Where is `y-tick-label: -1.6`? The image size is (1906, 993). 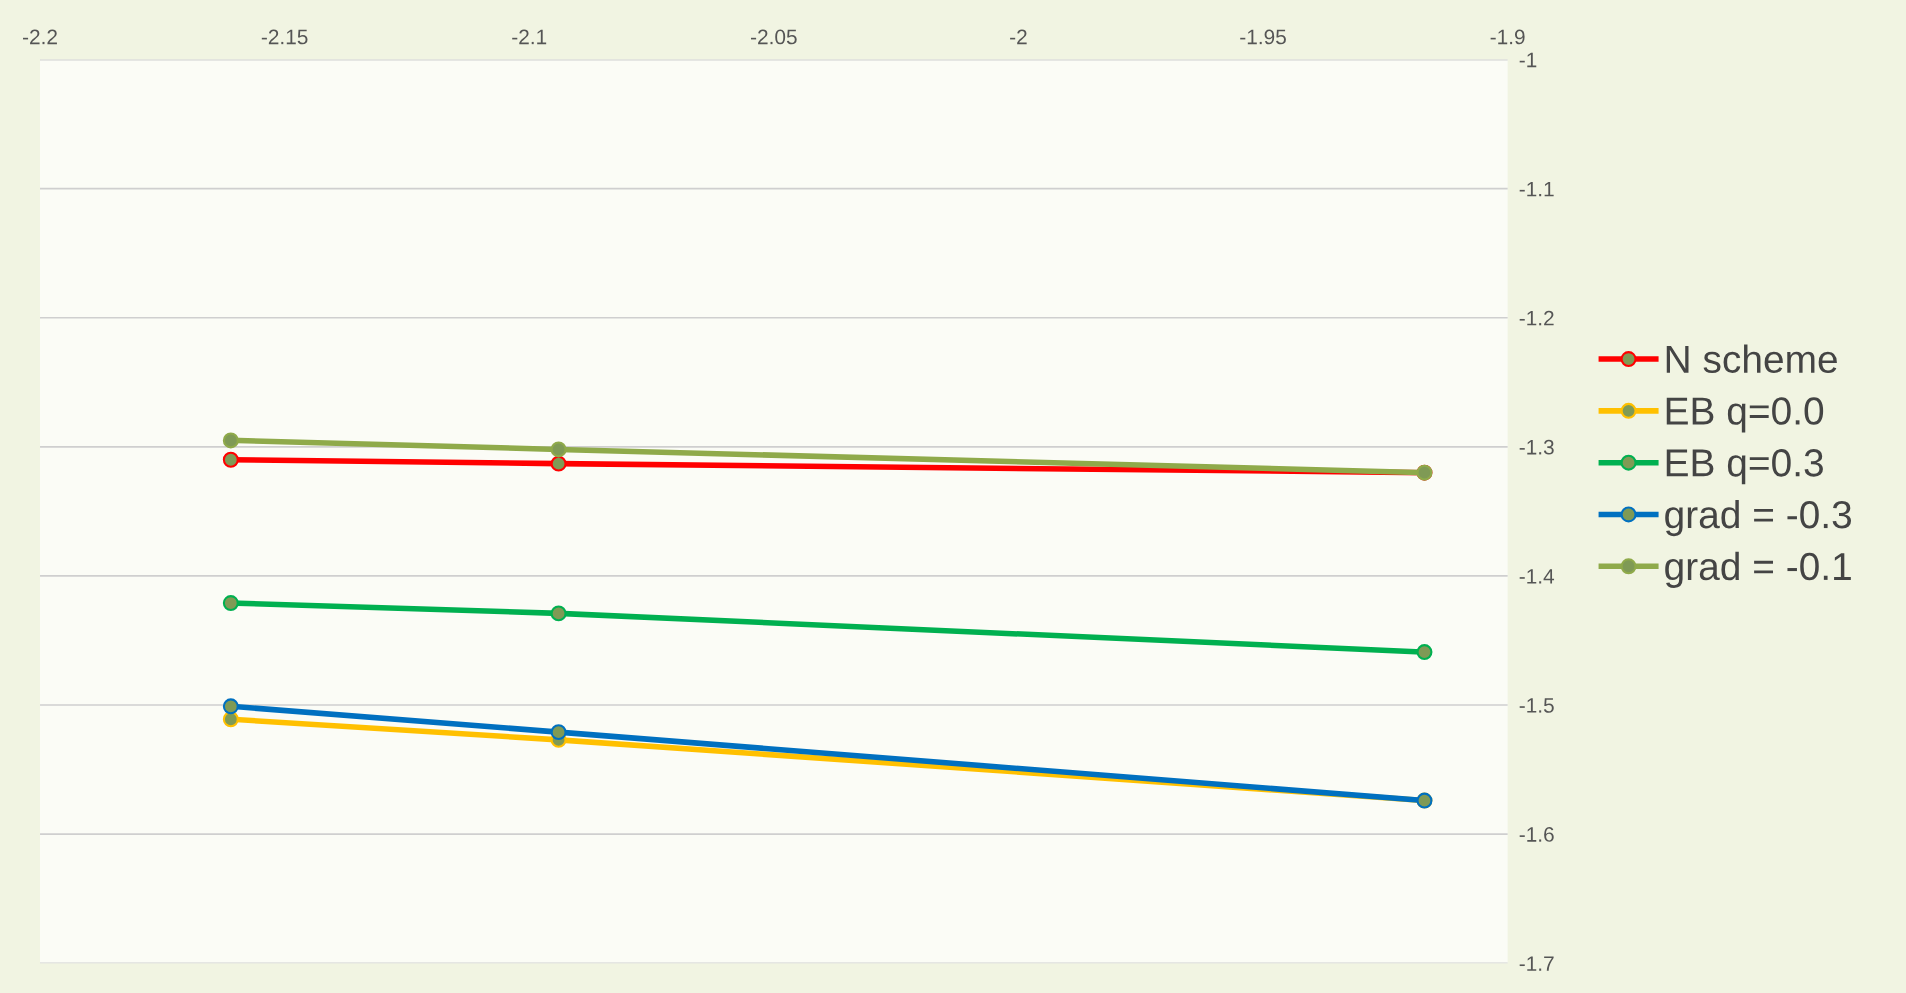 y-tick-label: -1.6 is located at coordinates (1536, 834).